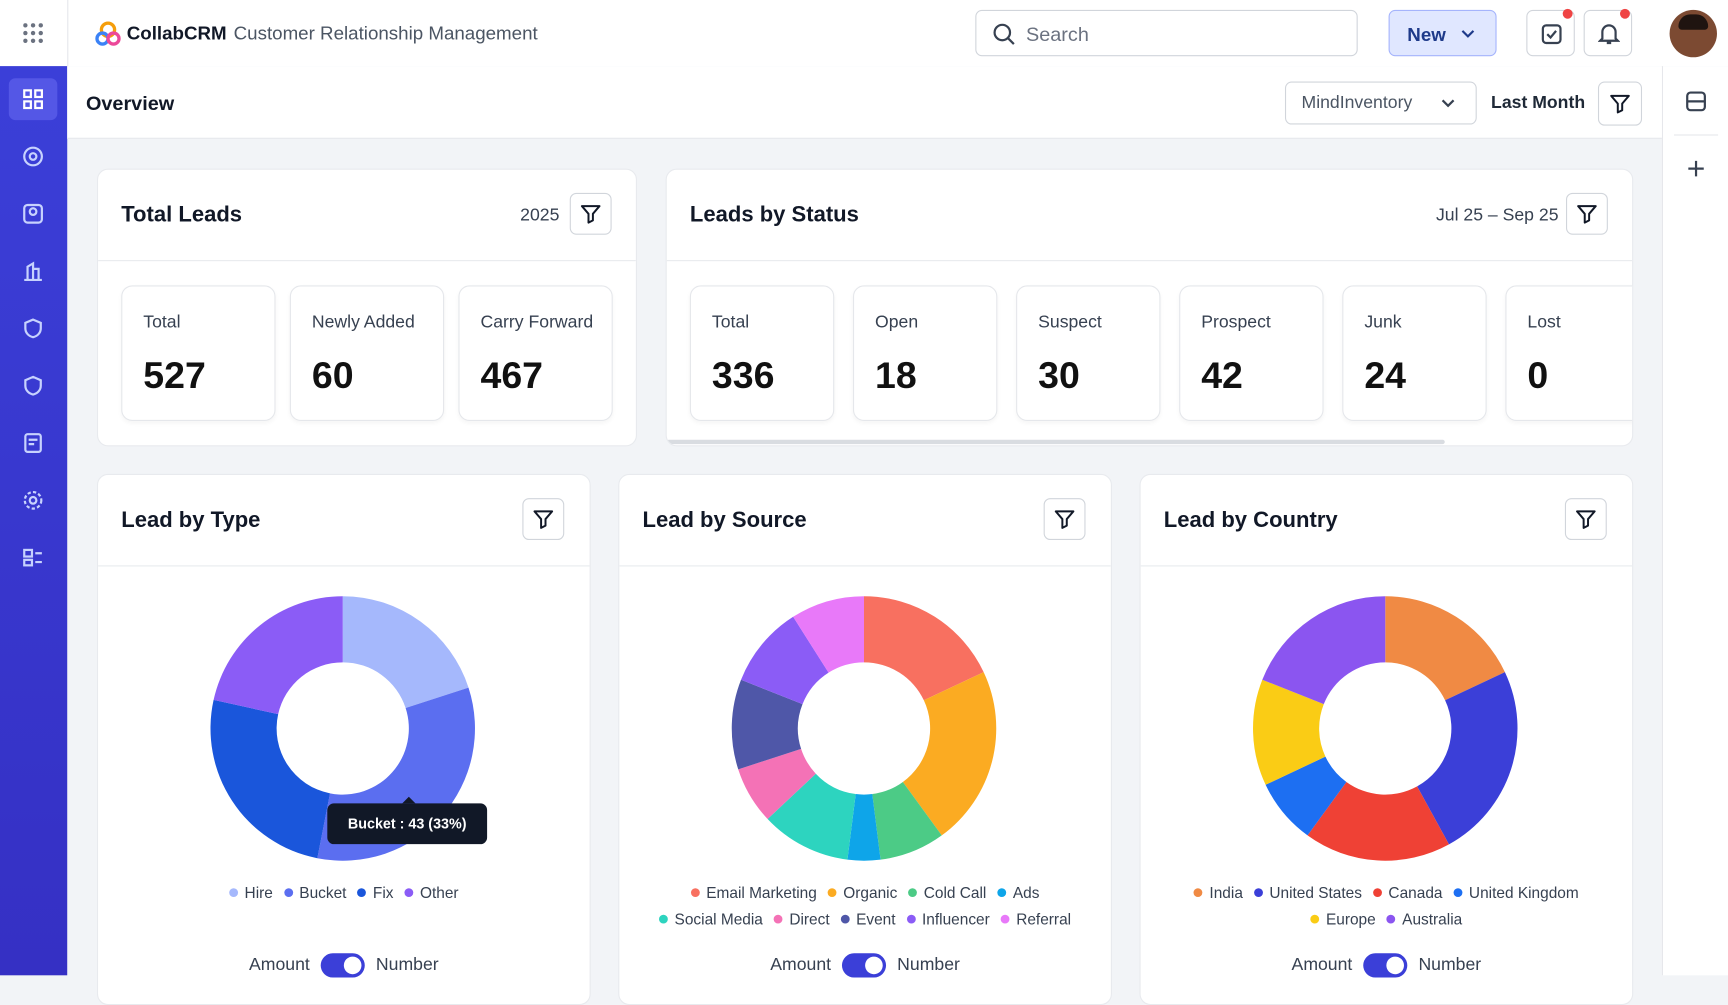 This screenshot has height=1005, width=1728. Describe the element at coordinates (174, 375) in the screenshot. I see `stat-value: 527` at that location.